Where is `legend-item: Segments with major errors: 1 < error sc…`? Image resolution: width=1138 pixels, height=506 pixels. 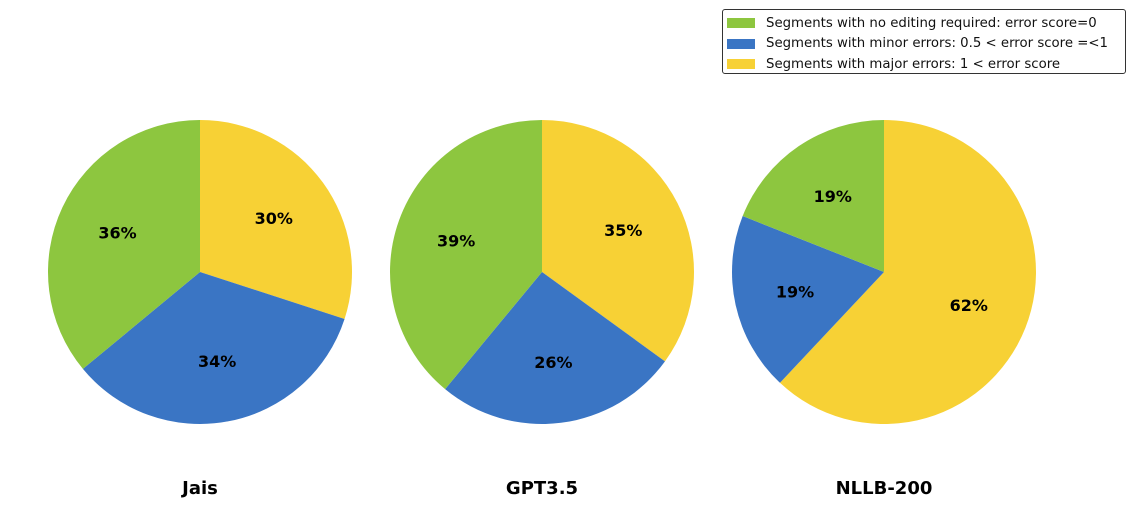 legend-item: Segments with major errors: 1 < error sc… is located at coordinates (926, 64).